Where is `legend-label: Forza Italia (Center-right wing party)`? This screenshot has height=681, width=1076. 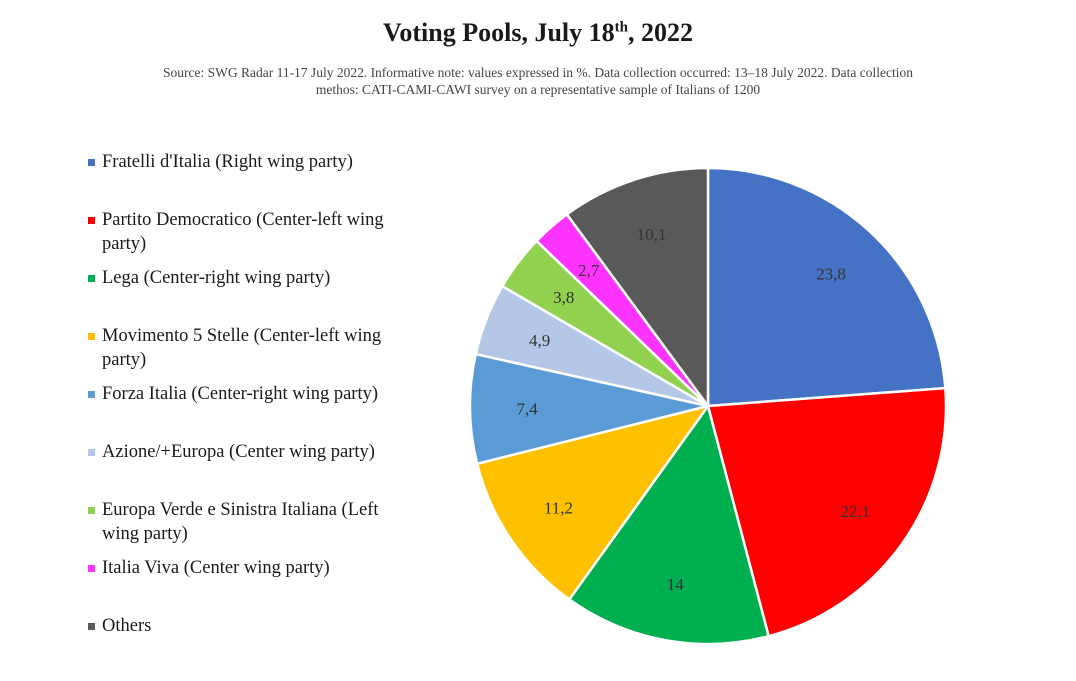 legend-label: Forza Italia (Center-right wing party) is located at coordinates (240, 394).